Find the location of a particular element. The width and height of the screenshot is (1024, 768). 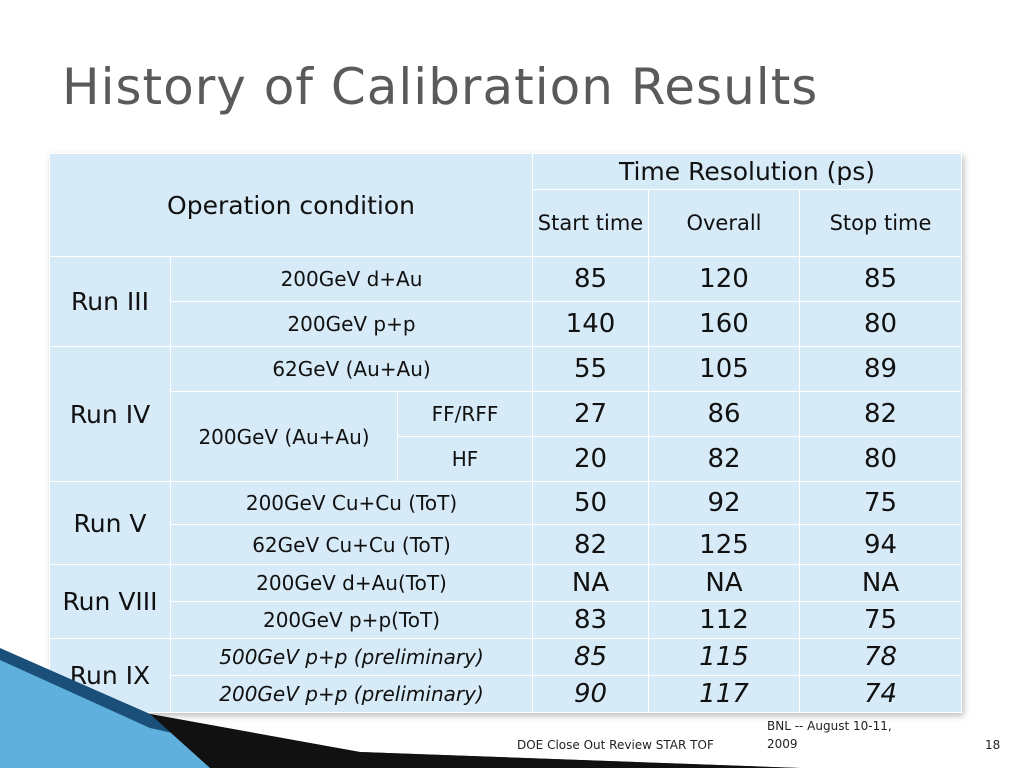

start-time-value: 50 is located at coordinates (590, 503).